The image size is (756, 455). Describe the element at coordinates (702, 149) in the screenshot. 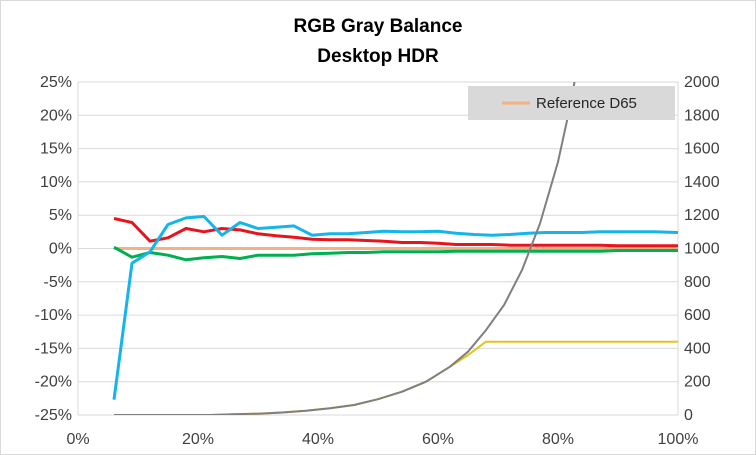

I see `y-right-tick-label: 1600` at that location.